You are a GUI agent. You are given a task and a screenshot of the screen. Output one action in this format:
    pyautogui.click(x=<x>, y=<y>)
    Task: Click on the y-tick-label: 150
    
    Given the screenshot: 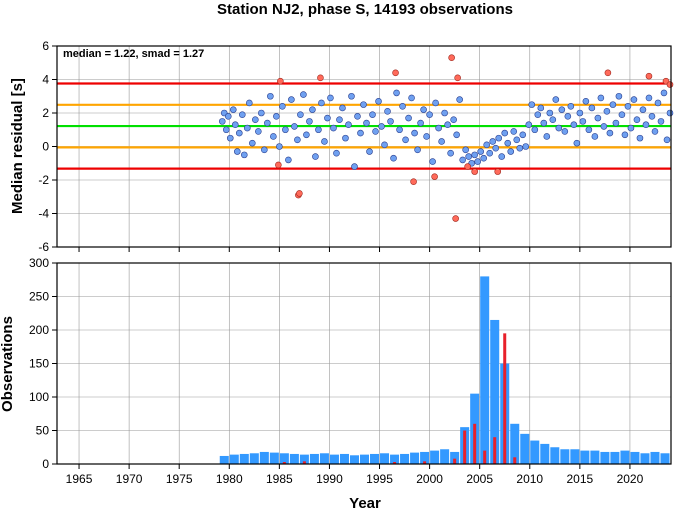 What is the action you would take?
    pyautogui.click(x=39, y=364)
    